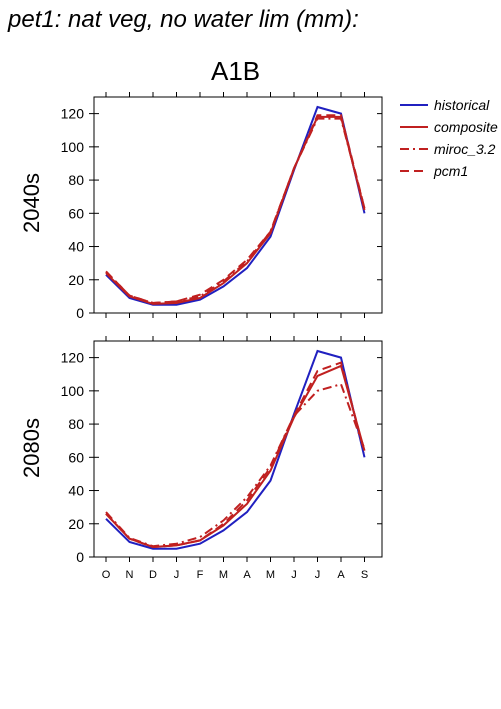 The height and width of the screenshot is (709, 501). Describe the element at coordinates (130, 575) in the screenshot. I see `x-tick-label: N` at that location.